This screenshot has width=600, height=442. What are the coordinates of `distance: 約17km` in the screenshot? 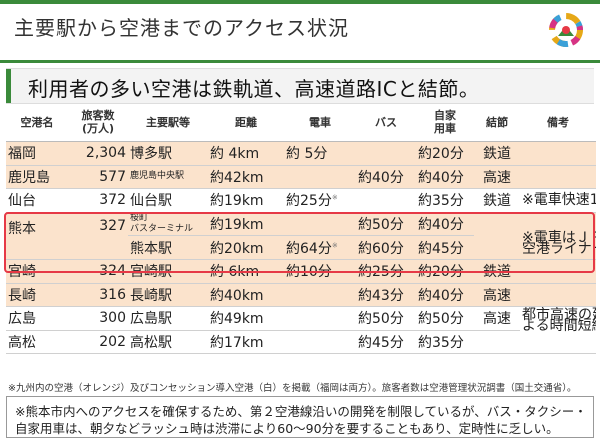 It's located at (246, 342).